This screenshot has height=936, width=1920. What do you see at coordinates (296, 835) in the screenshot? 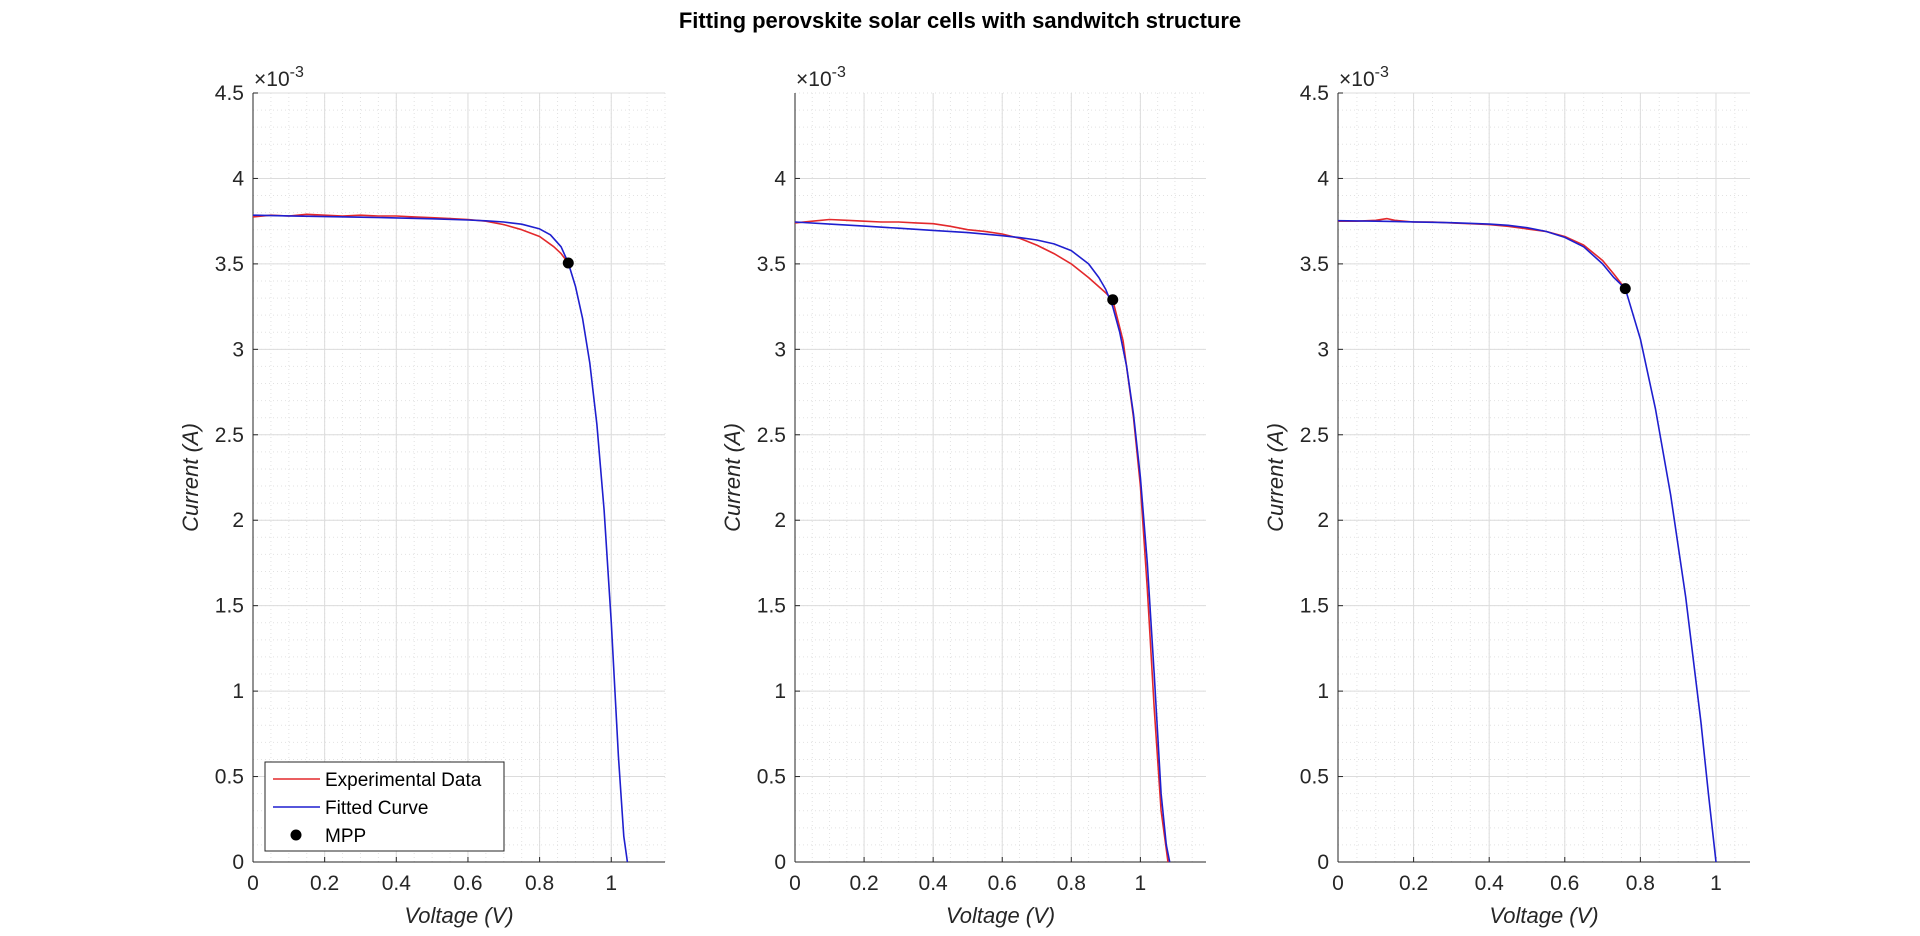
I see `legend-swatch-marker` at bounding box center [296, 835].